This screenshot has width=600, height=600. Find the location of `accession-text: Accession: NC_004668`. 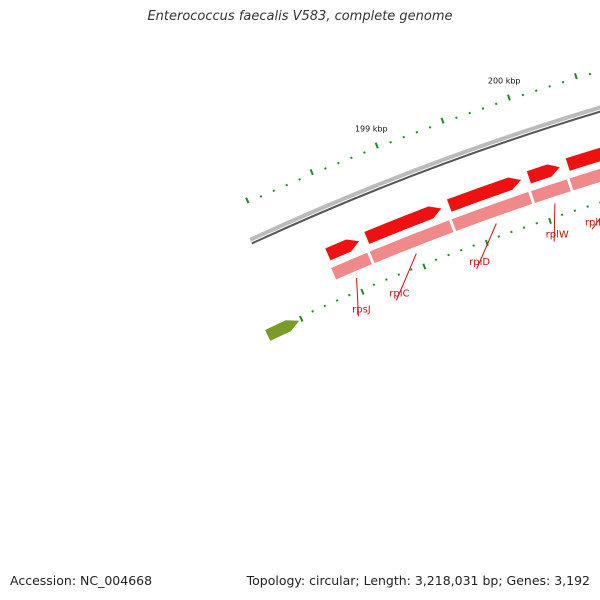

accession-text: Accession: NC_004668 is located at coordinates (81, 580).